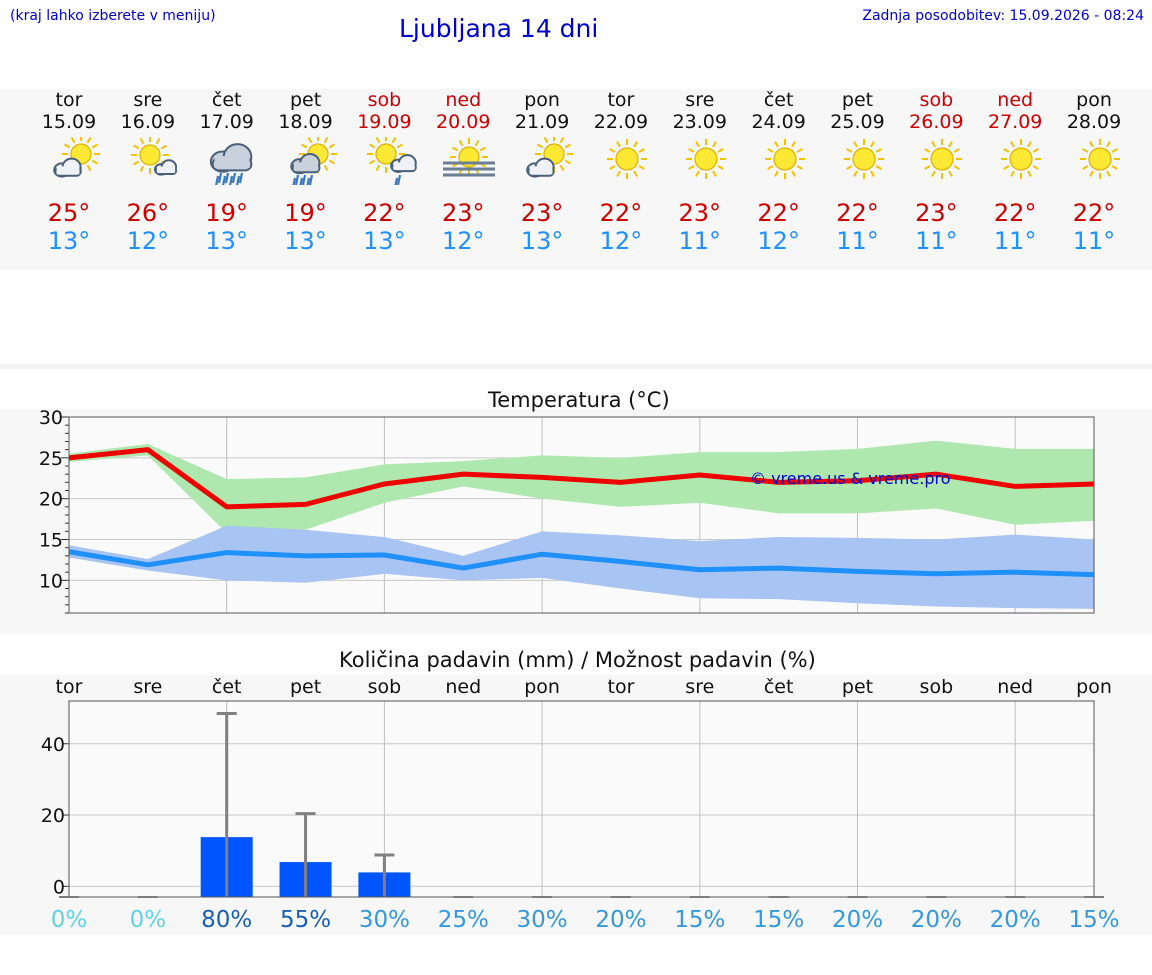 The height and width of the screenshot is (975, 1152). I want to click on day-column: pon 28.09 22° 11°, so click(1094, 179).